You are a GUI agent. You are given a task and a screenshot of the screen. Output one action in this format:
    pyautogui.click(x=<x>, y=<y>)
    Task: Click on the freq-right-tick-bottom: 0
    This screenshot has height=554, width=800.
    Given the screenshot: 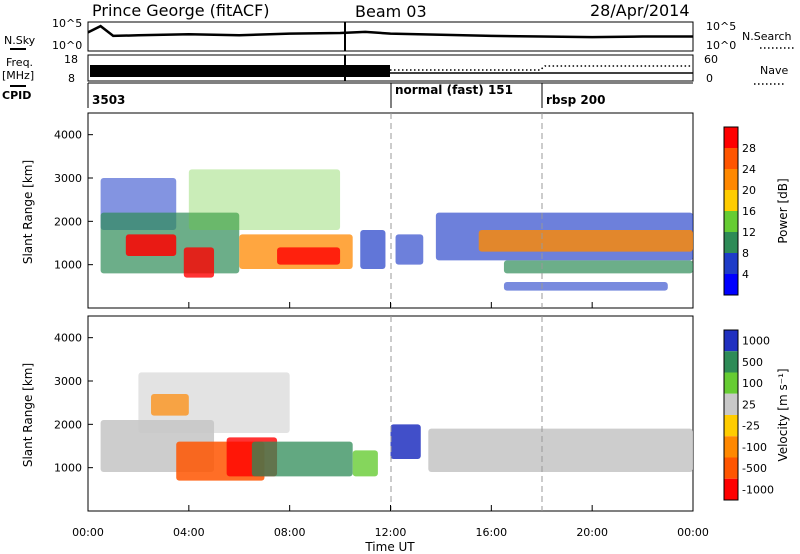 What is the action you would take?
    pyautogui.click(x=709, y=78)
    